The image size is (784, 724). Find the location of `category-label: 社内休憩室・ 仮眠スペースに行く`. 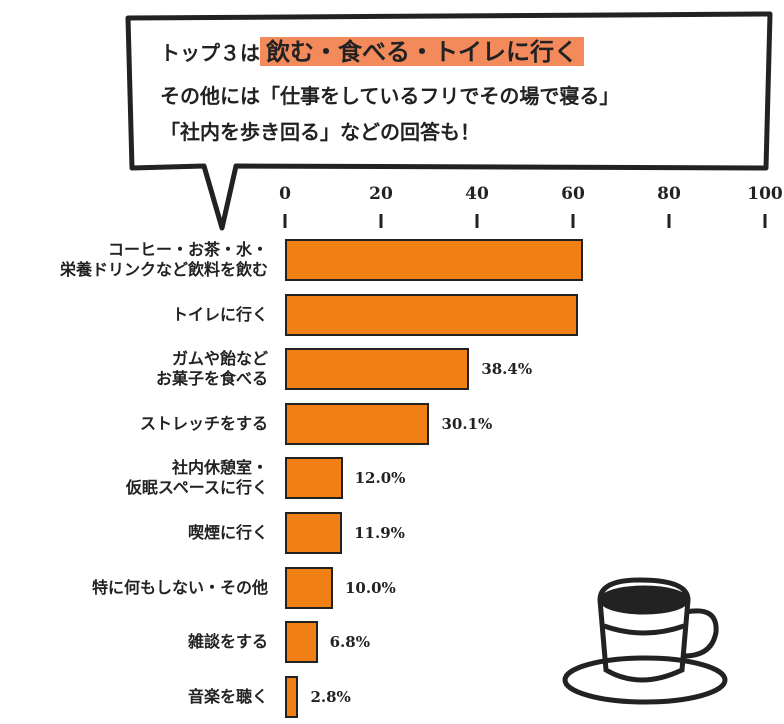

category-label: 社内休憩室・ 仮眠スペースに行く is located at coordinates (196, 478).